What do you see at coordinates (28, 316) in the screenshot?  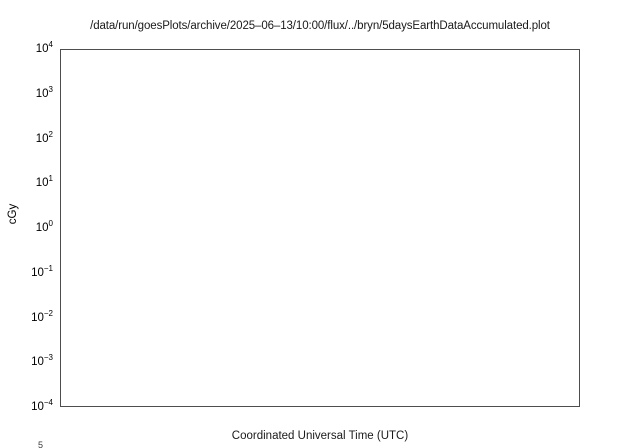 I see `ytick-label-1em2: 10−2` at bounding box center [28, 316].